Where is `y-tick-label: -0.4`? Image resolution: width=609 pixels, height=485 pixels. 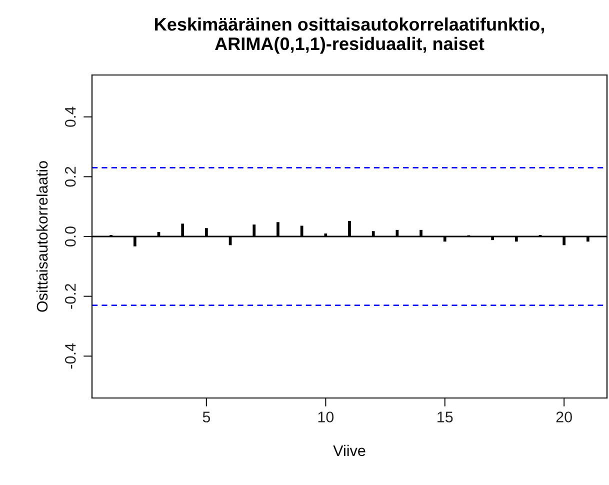 y-tick-label: -0.4 is located at coordinates (70, 356).